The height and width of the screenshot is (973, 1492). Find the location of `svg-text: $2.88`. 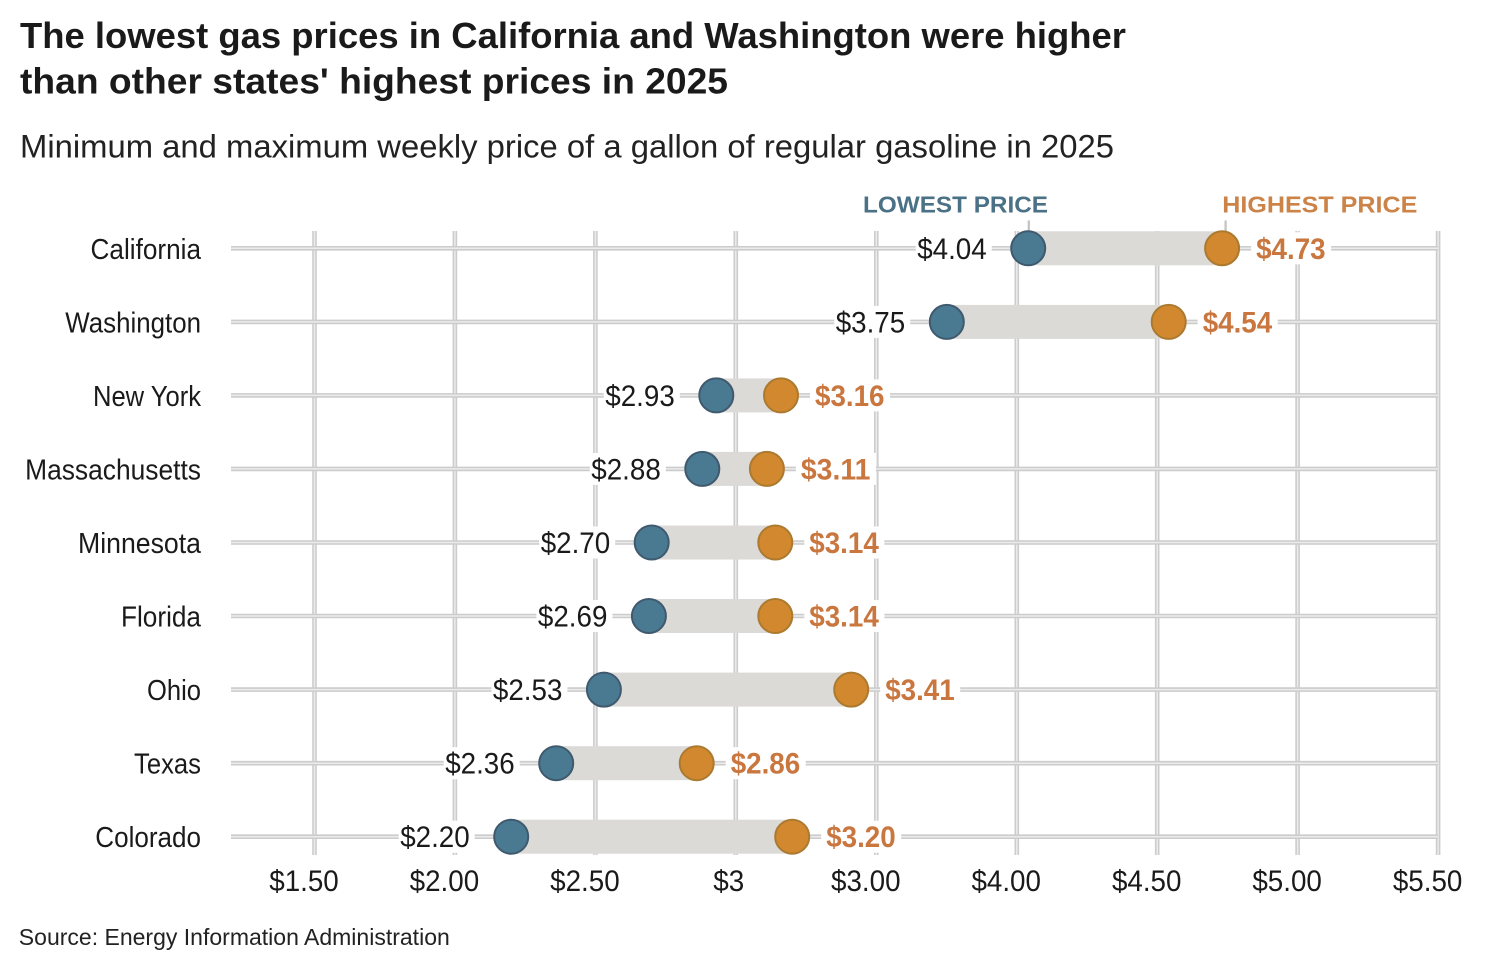

svg-text: $2.88 is located at coordinates (626, 469).